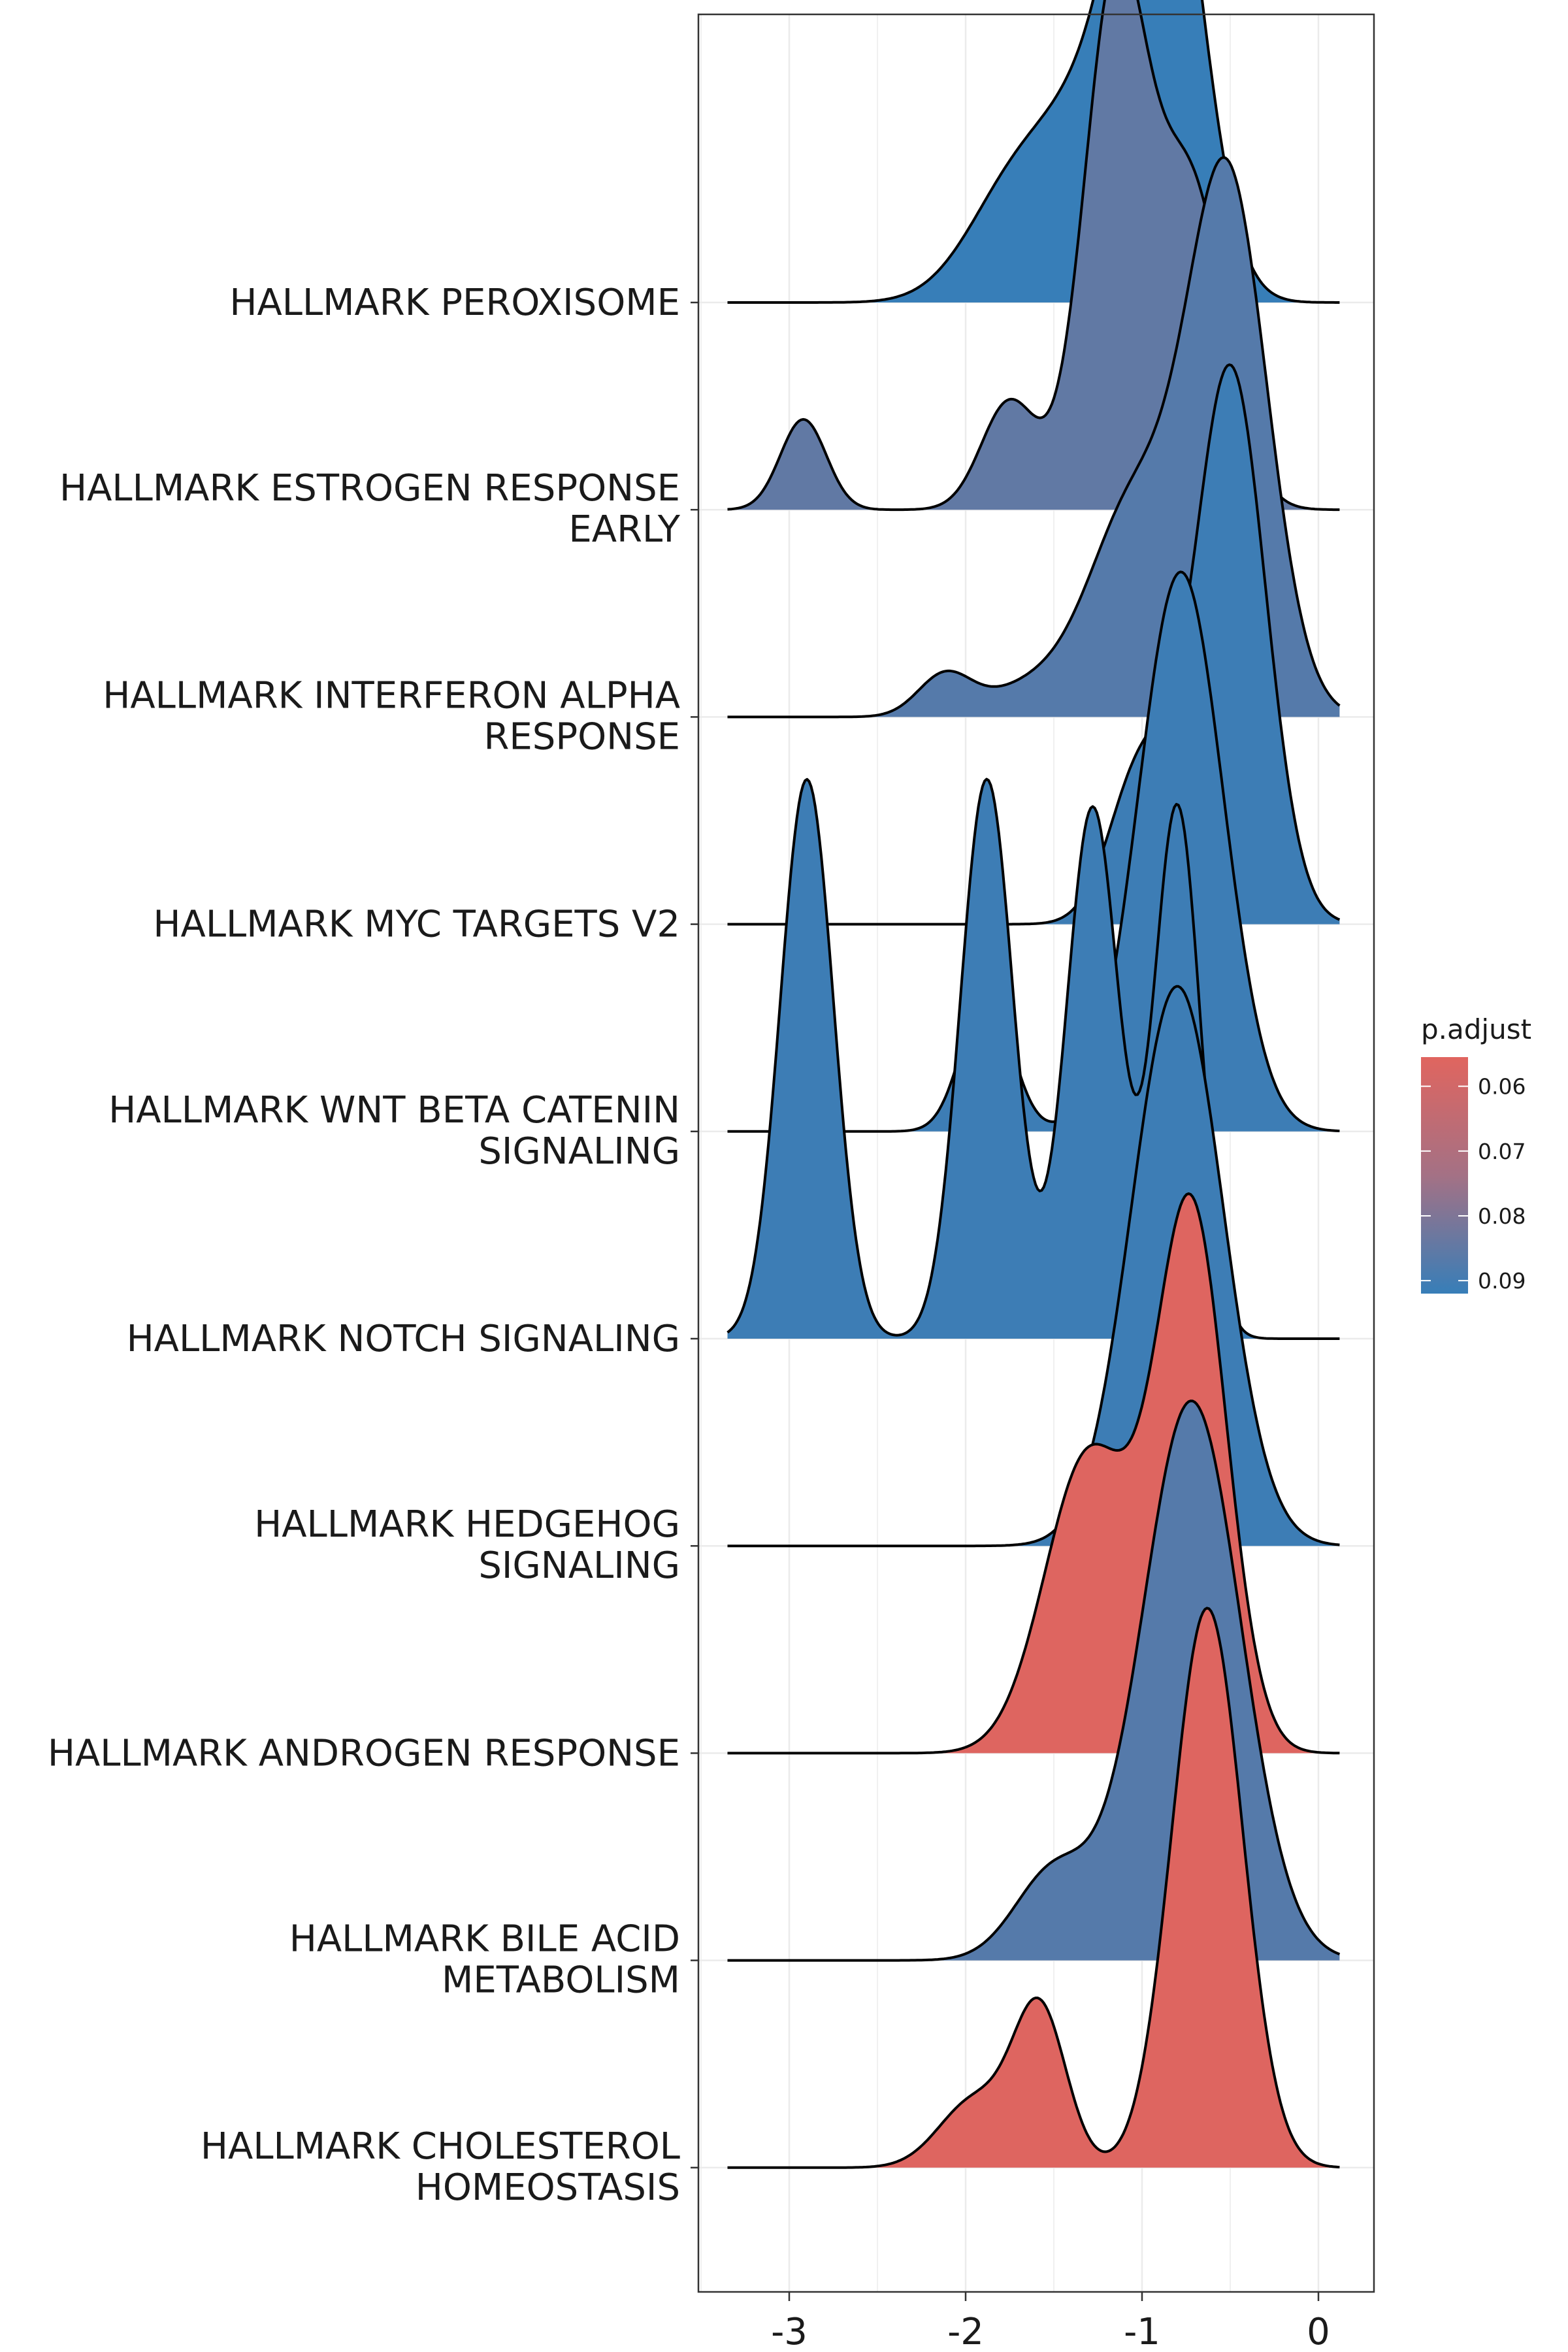 The width and height of the screenshot is (1568, 2352). Describe the element at coordinates (1050, 2322) in the screenshot. I see `x-axis: -3 -2 -1 0` at that location.